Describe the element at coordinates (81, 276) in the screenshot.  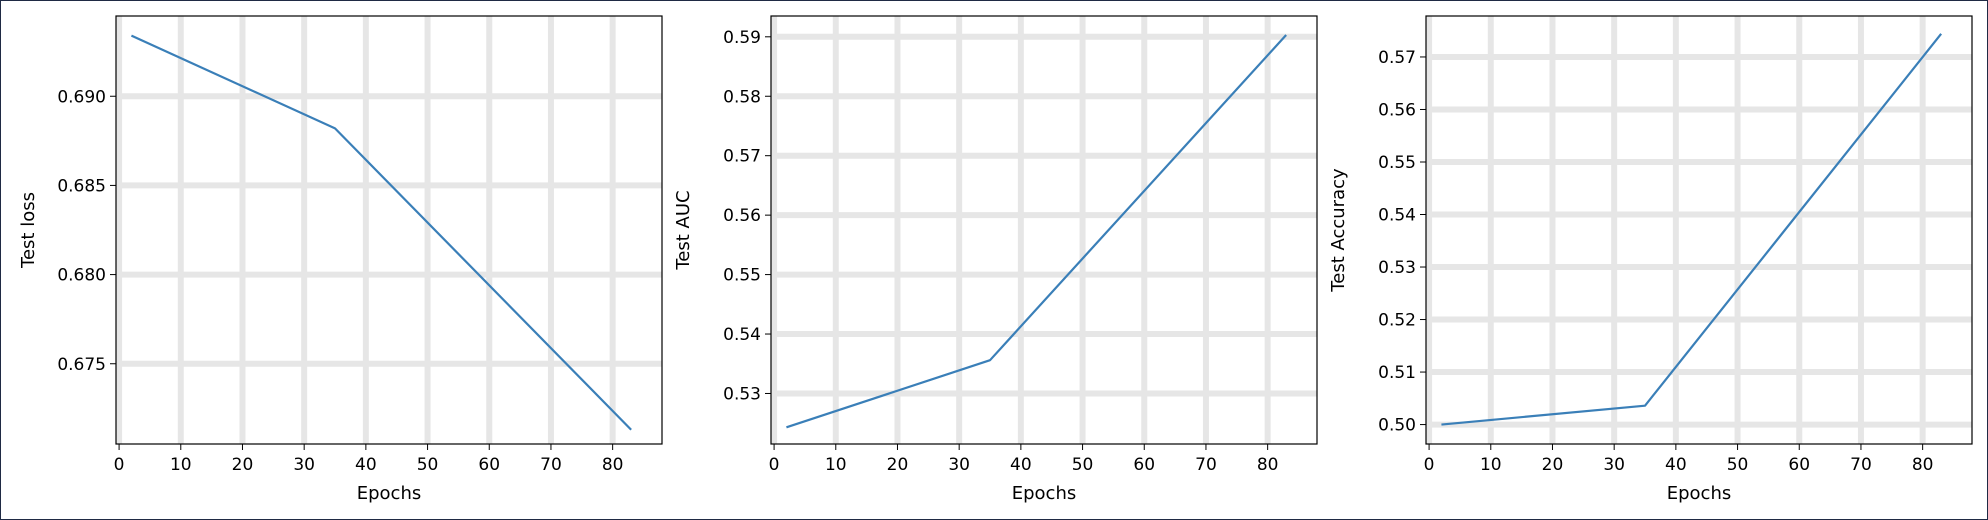
I see `y-tick-label: 0.680` at that location.